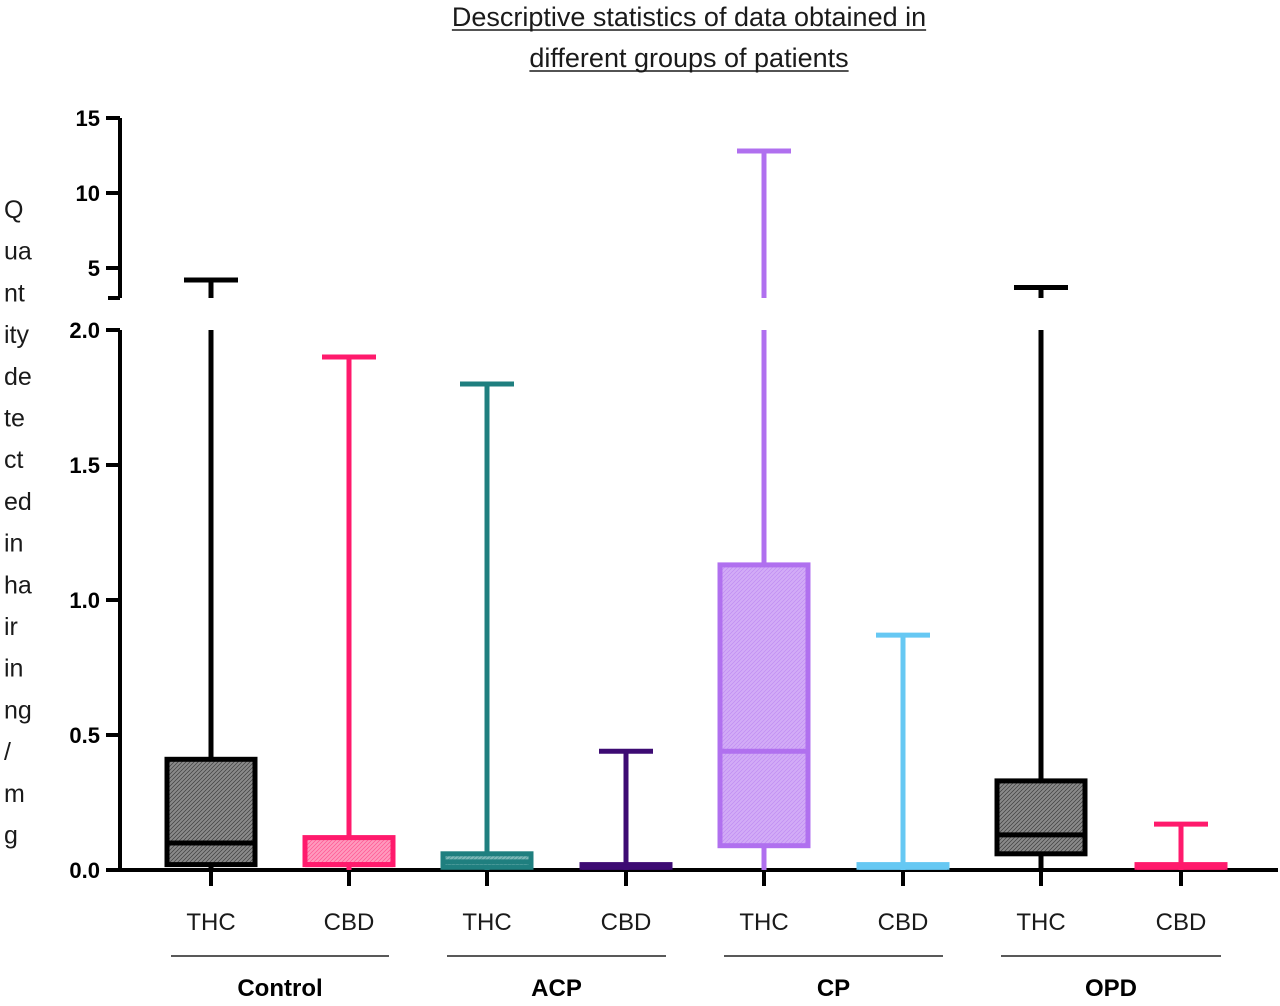  Describe the element at coordinates (18, 523) in the screenshot. I see `y-axis-label: Qua nt ity de te ct ed in ha ir in ng / mg` at that location.